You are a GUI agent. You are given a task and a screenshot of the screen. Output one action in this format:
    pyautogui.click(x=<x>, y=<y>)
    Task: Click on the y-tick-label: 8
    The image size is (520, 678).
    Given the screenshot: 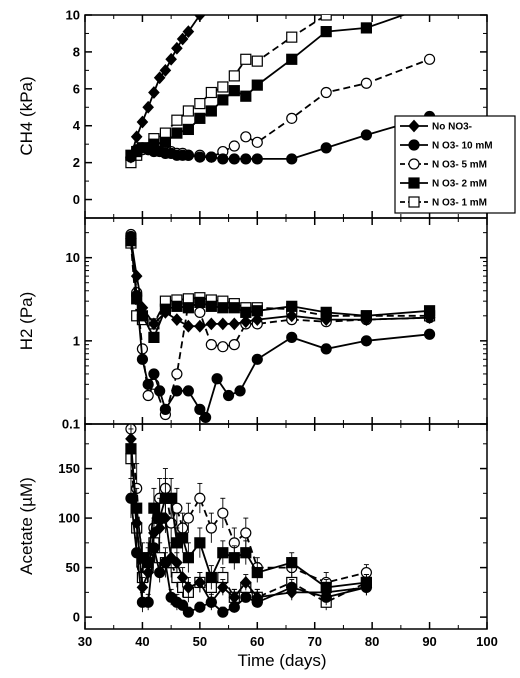 What is the action you would take?
    pyautogui.click(x=76, y=51)
    